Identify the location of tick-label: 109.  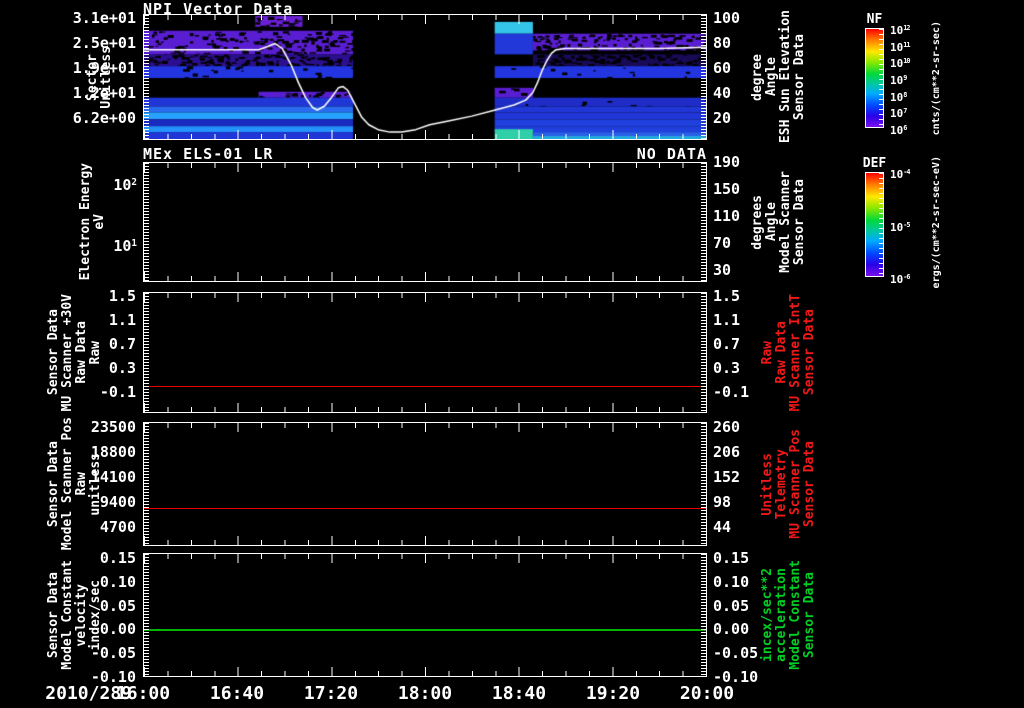
(898, 80).